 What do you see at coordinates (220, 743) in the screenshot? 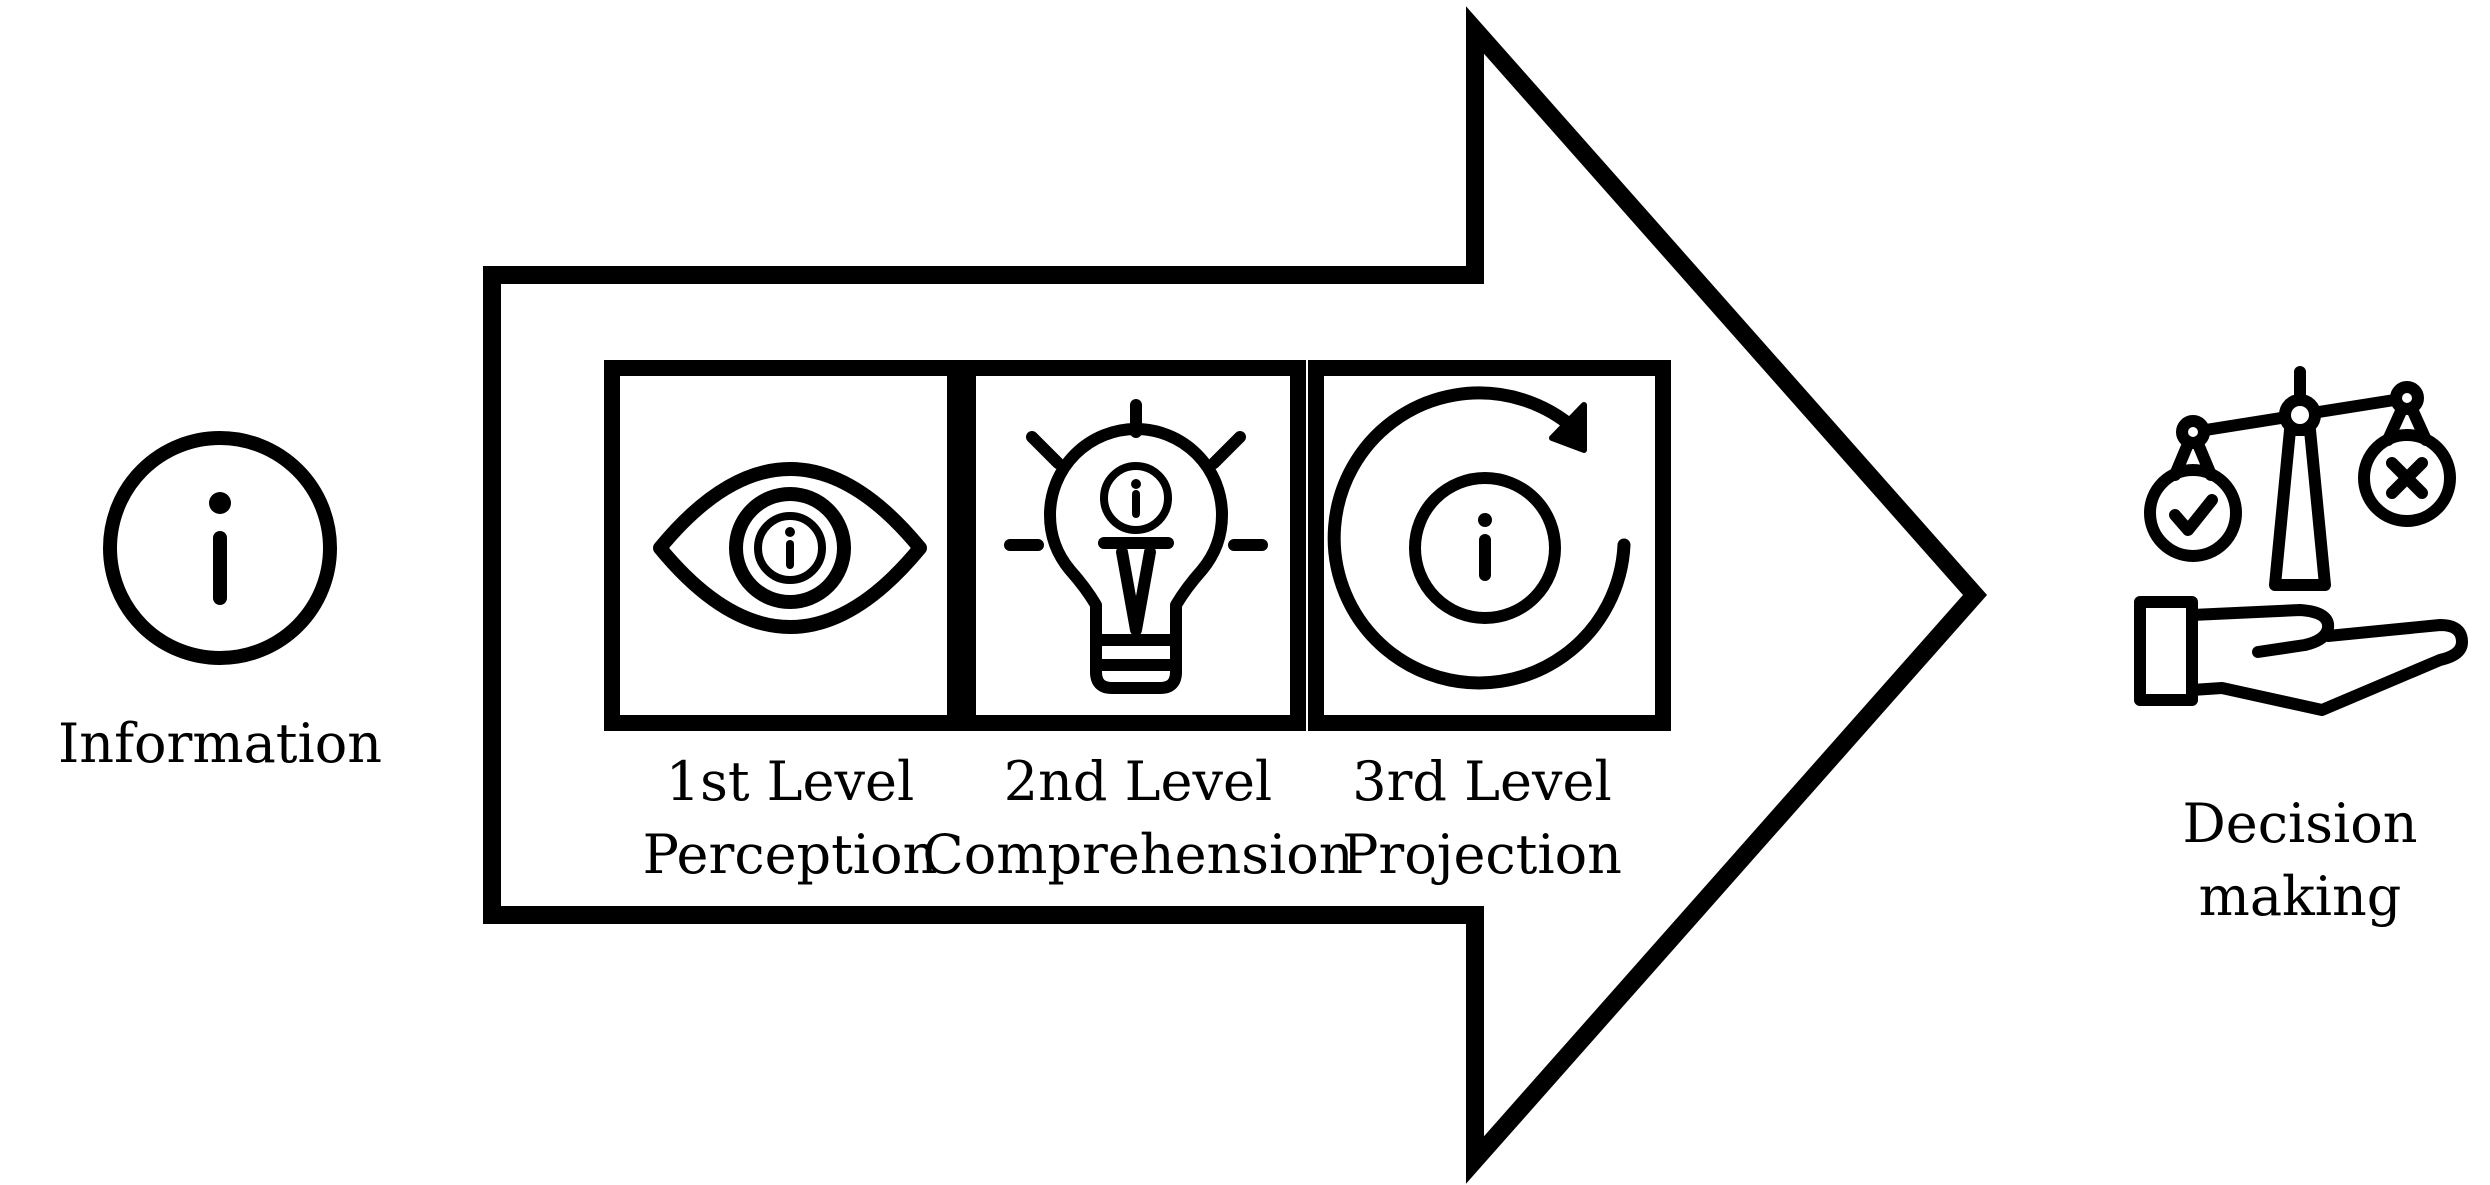
I see `information-label: Information` at bounding box center [220, 743].